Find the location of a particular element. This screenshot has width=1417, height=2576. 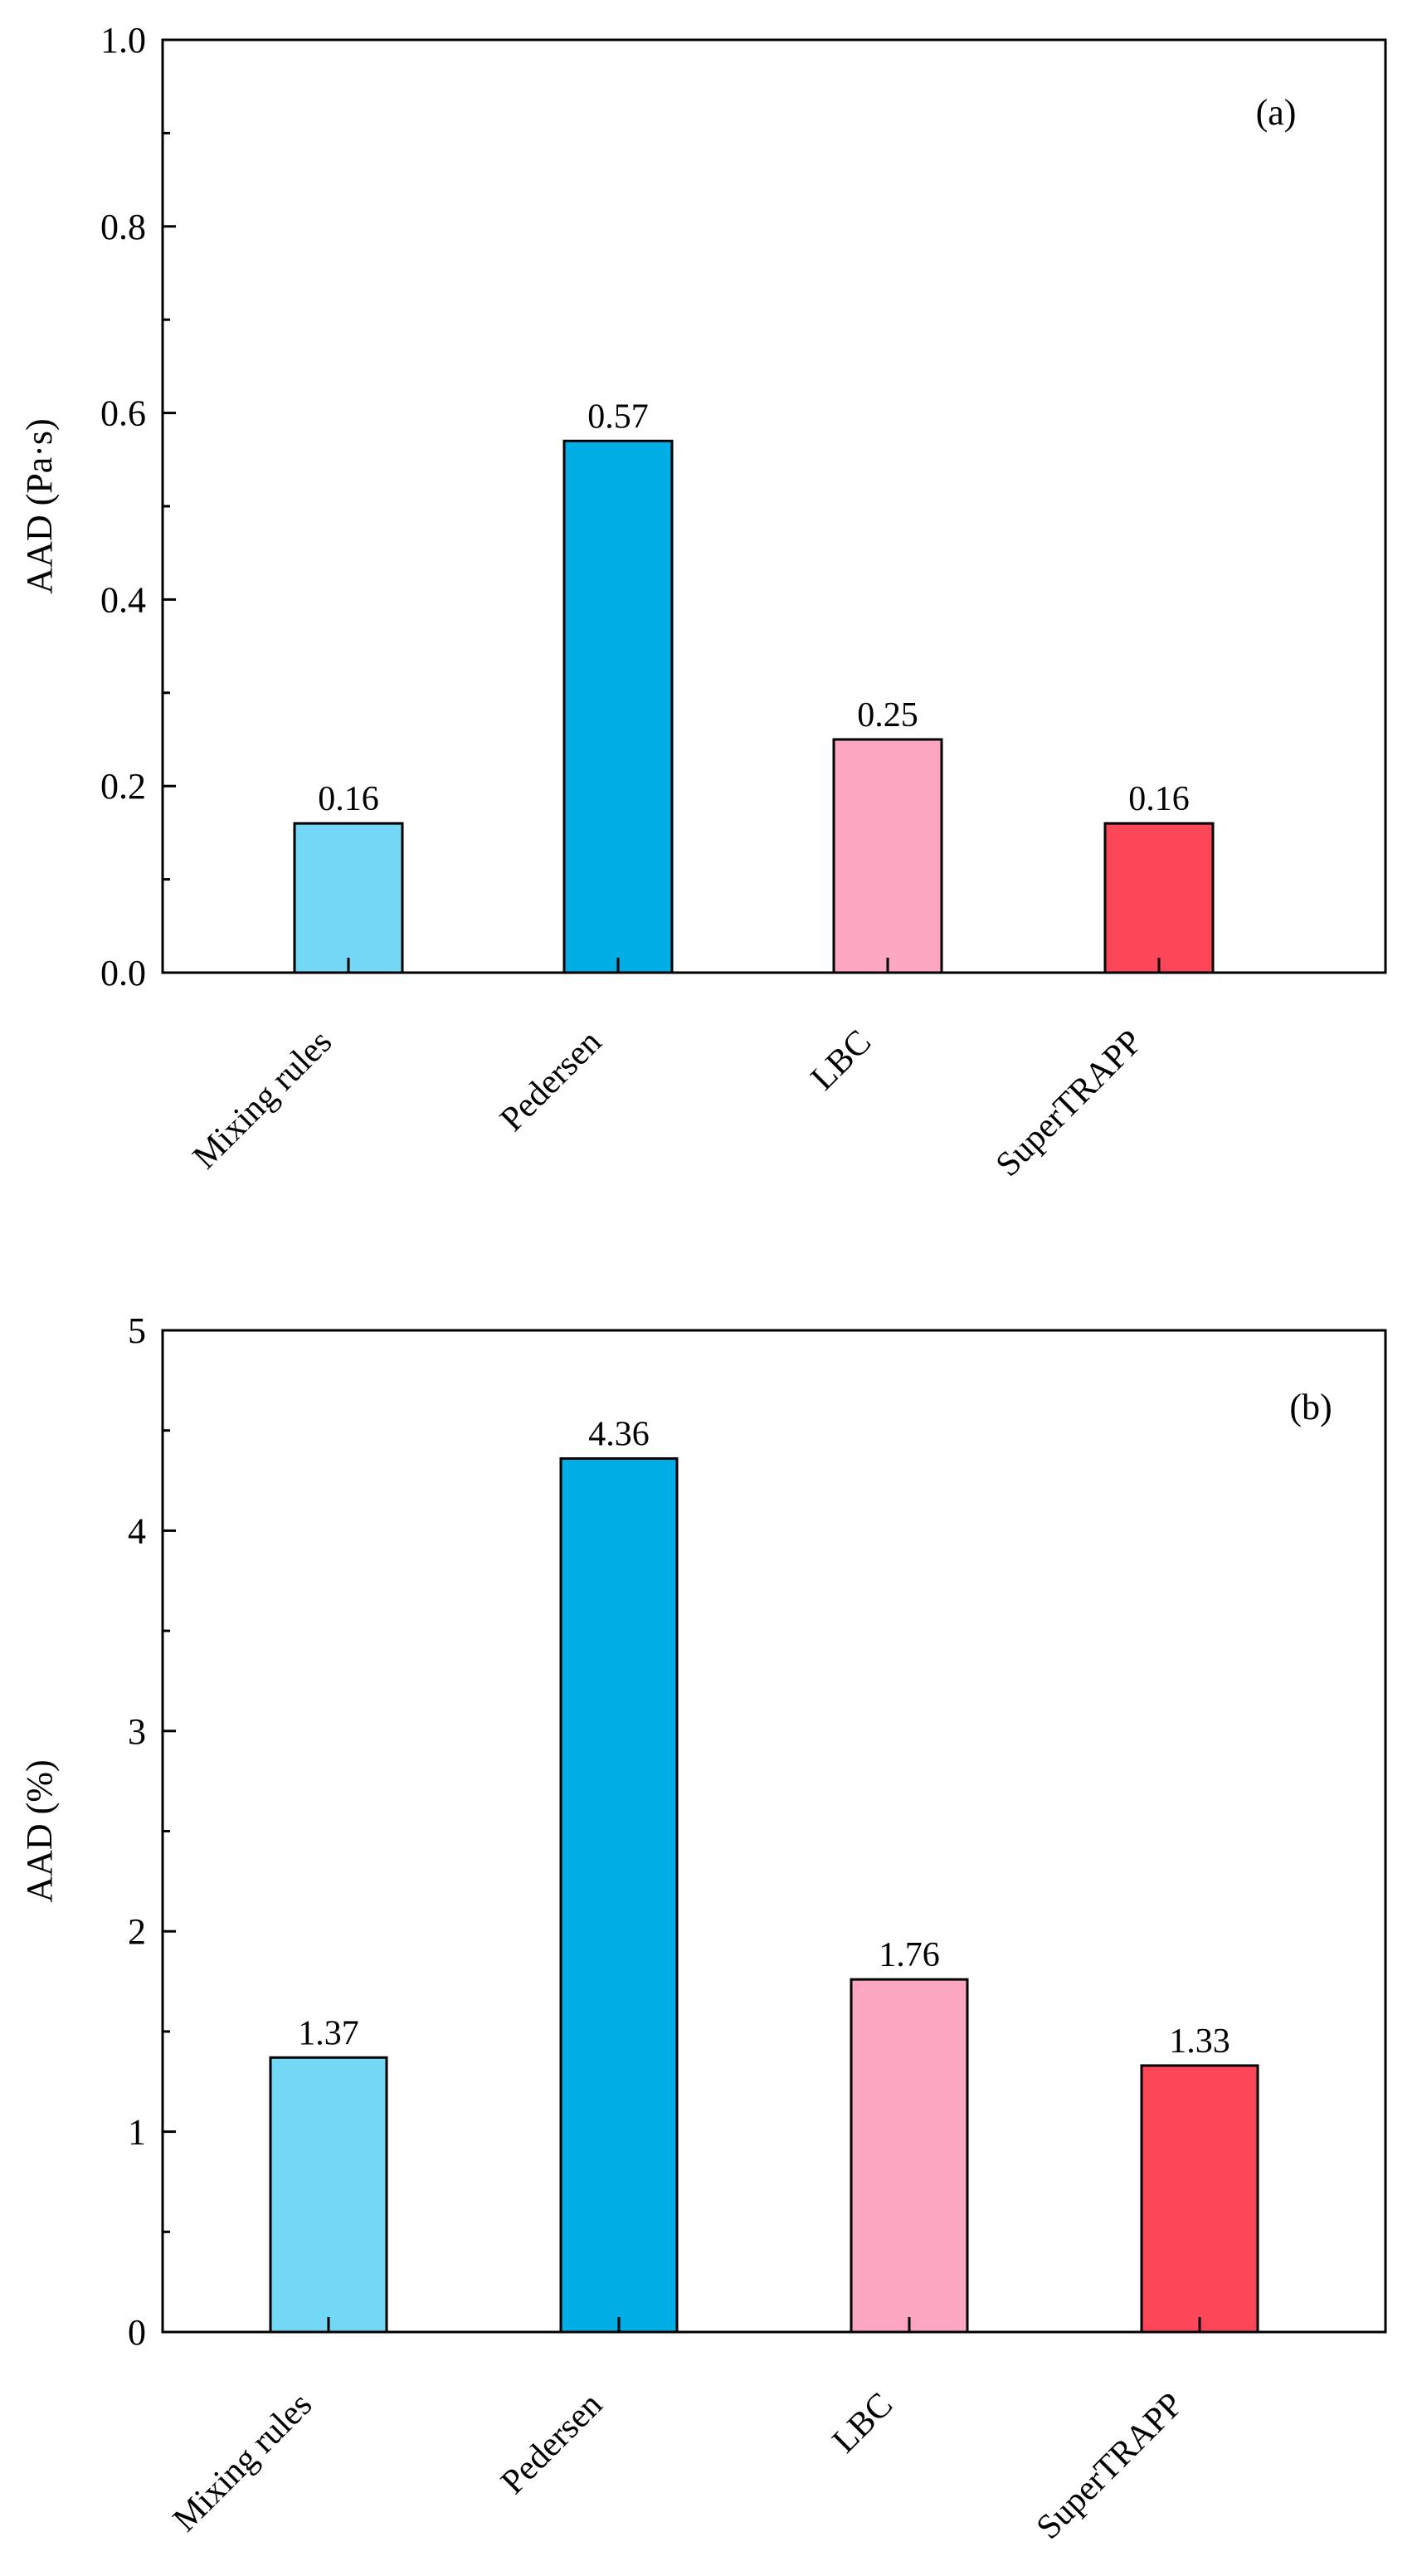

y-tick-label-5: 0.8 is located at coordinates (123, 227).